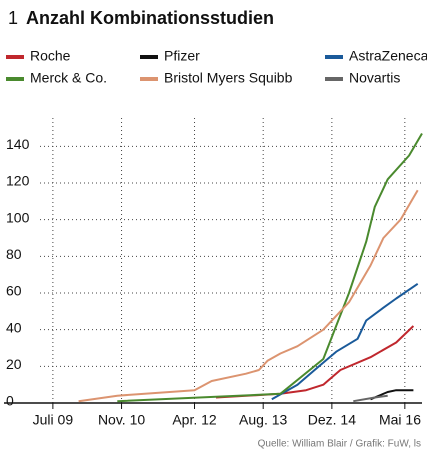 The height and width of the screenshot is (454, 427). Describe the element at coordinates (18, 217) in the screenshot. I see `y-tick-label: 100` at that location.